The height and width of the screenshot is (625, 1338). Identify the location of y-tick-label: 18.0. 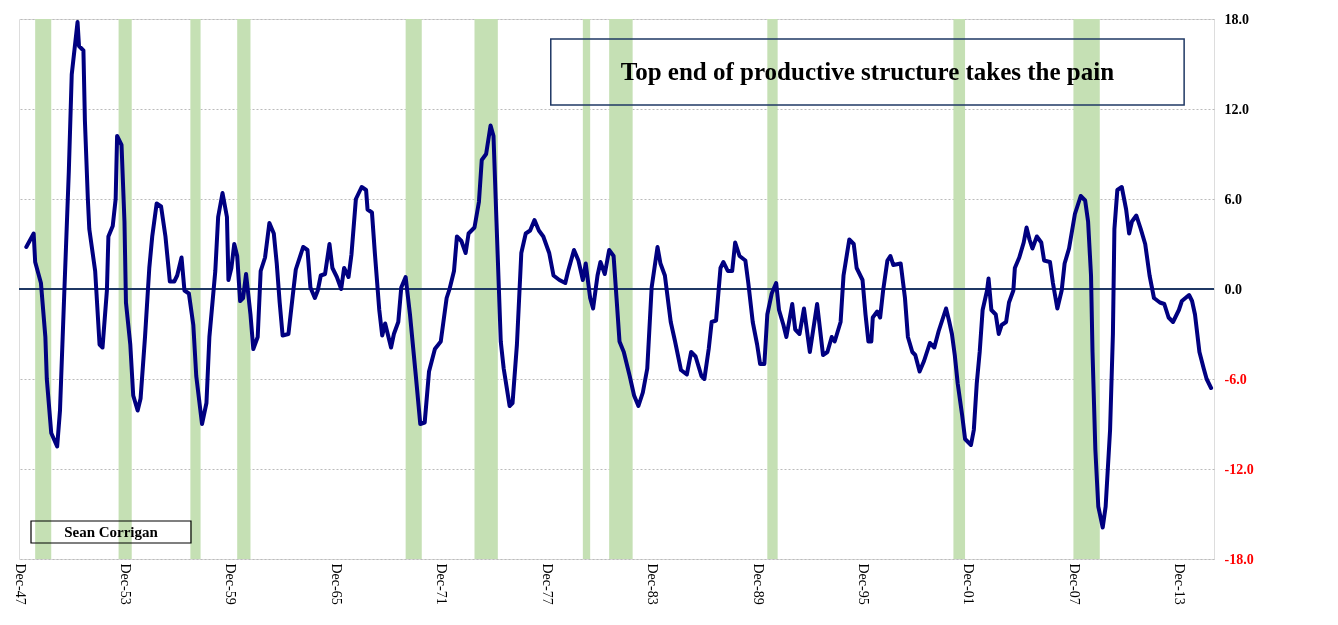
(1236, 19).